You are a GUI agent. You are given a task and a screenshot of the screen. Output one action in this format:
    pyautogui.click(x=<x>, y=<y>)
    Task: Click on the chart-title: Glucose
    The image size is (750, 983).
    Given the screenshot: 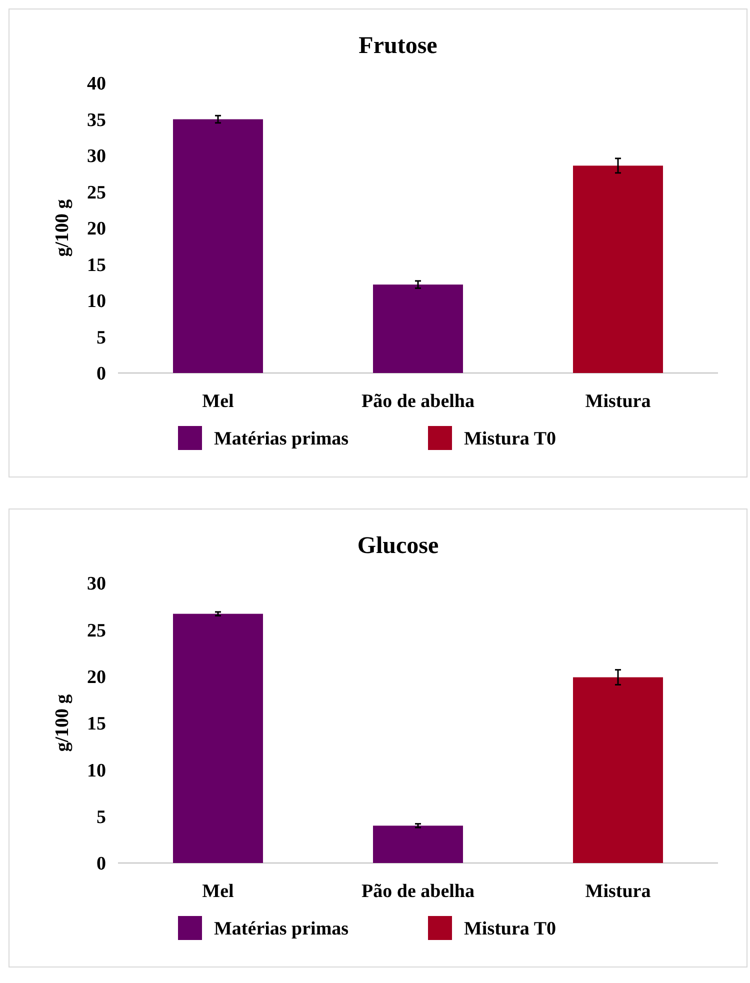 What is the action you would take?
    pyautogui.click(x=398, y=546)
    